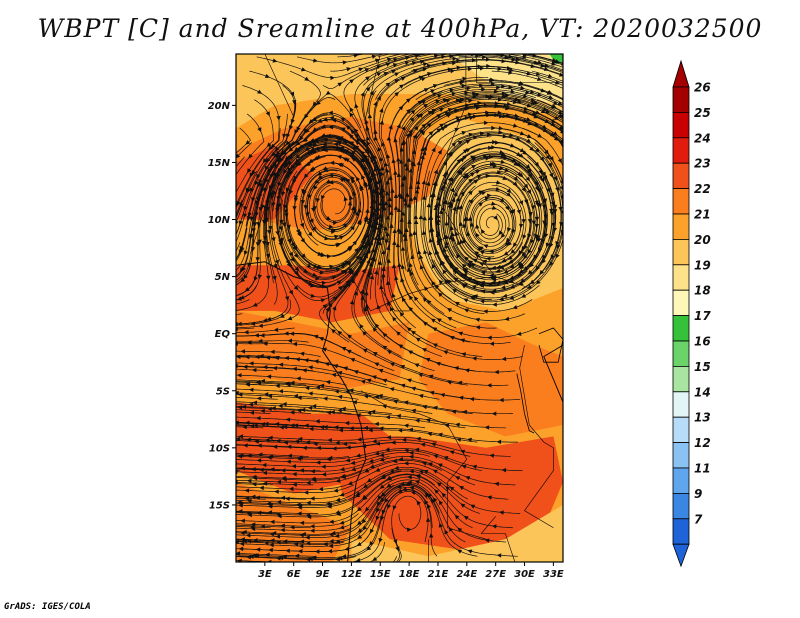 This screenshot has height=618, width=800. What do you see at coordinates (466, 574) in the screenshot?
I see `lon-tick-label: 24E` at bounding box center [466, 574].